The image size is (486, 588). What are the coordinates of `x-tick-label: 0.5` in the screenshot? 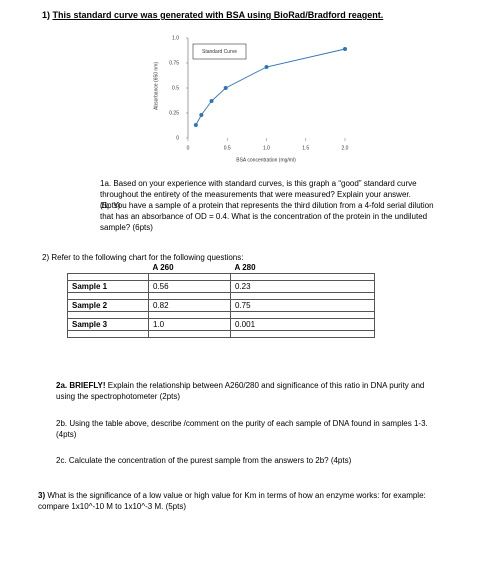 It's located at (227, 148).